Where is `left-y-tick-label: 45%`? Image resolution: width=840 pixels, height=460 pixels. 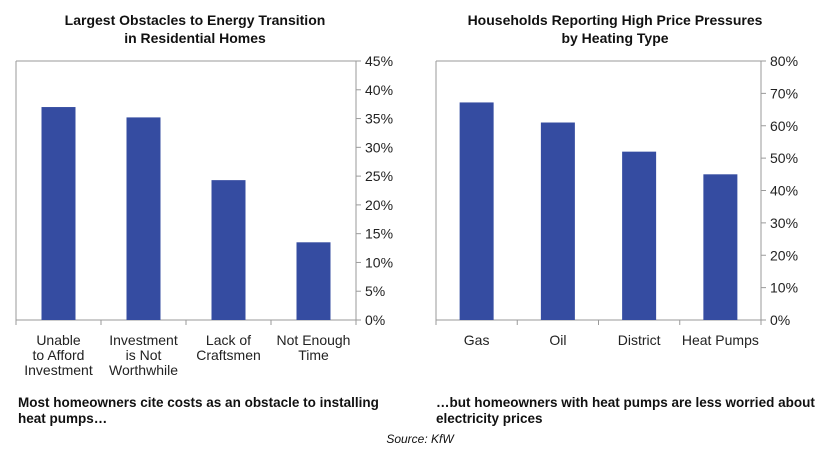
left-y-tick-label: 45% is located at coordinates (379, 61).